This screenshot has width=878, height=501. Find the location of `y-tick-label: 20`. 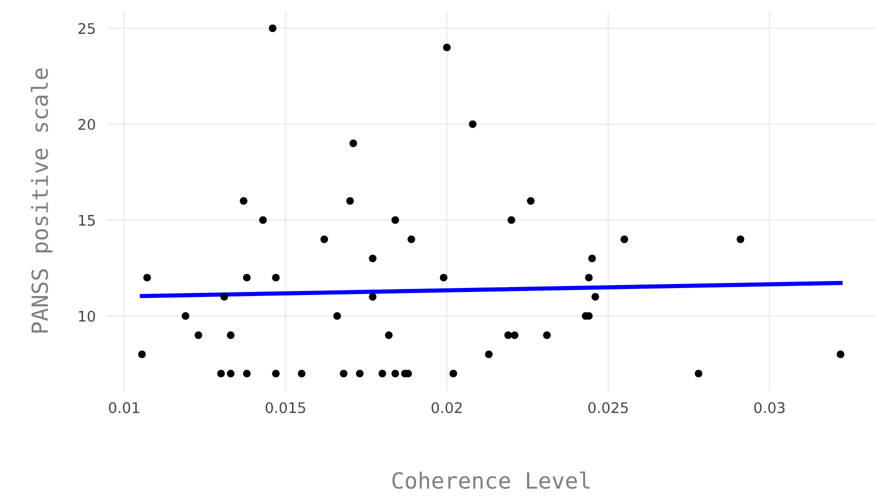

y-tick-label: 20 is located at coordinates (87, 124).